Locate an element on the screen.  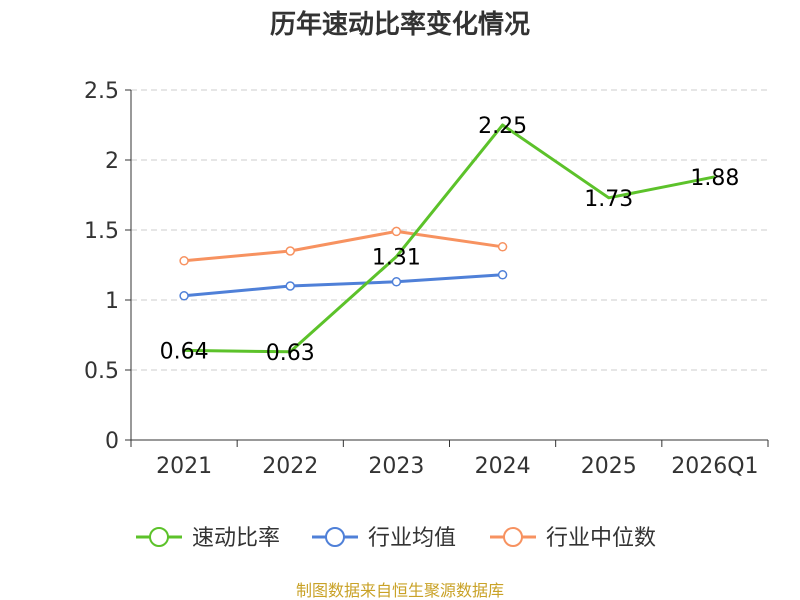
x-tick-label-0: 2021 is located at coordinates (184, 466).